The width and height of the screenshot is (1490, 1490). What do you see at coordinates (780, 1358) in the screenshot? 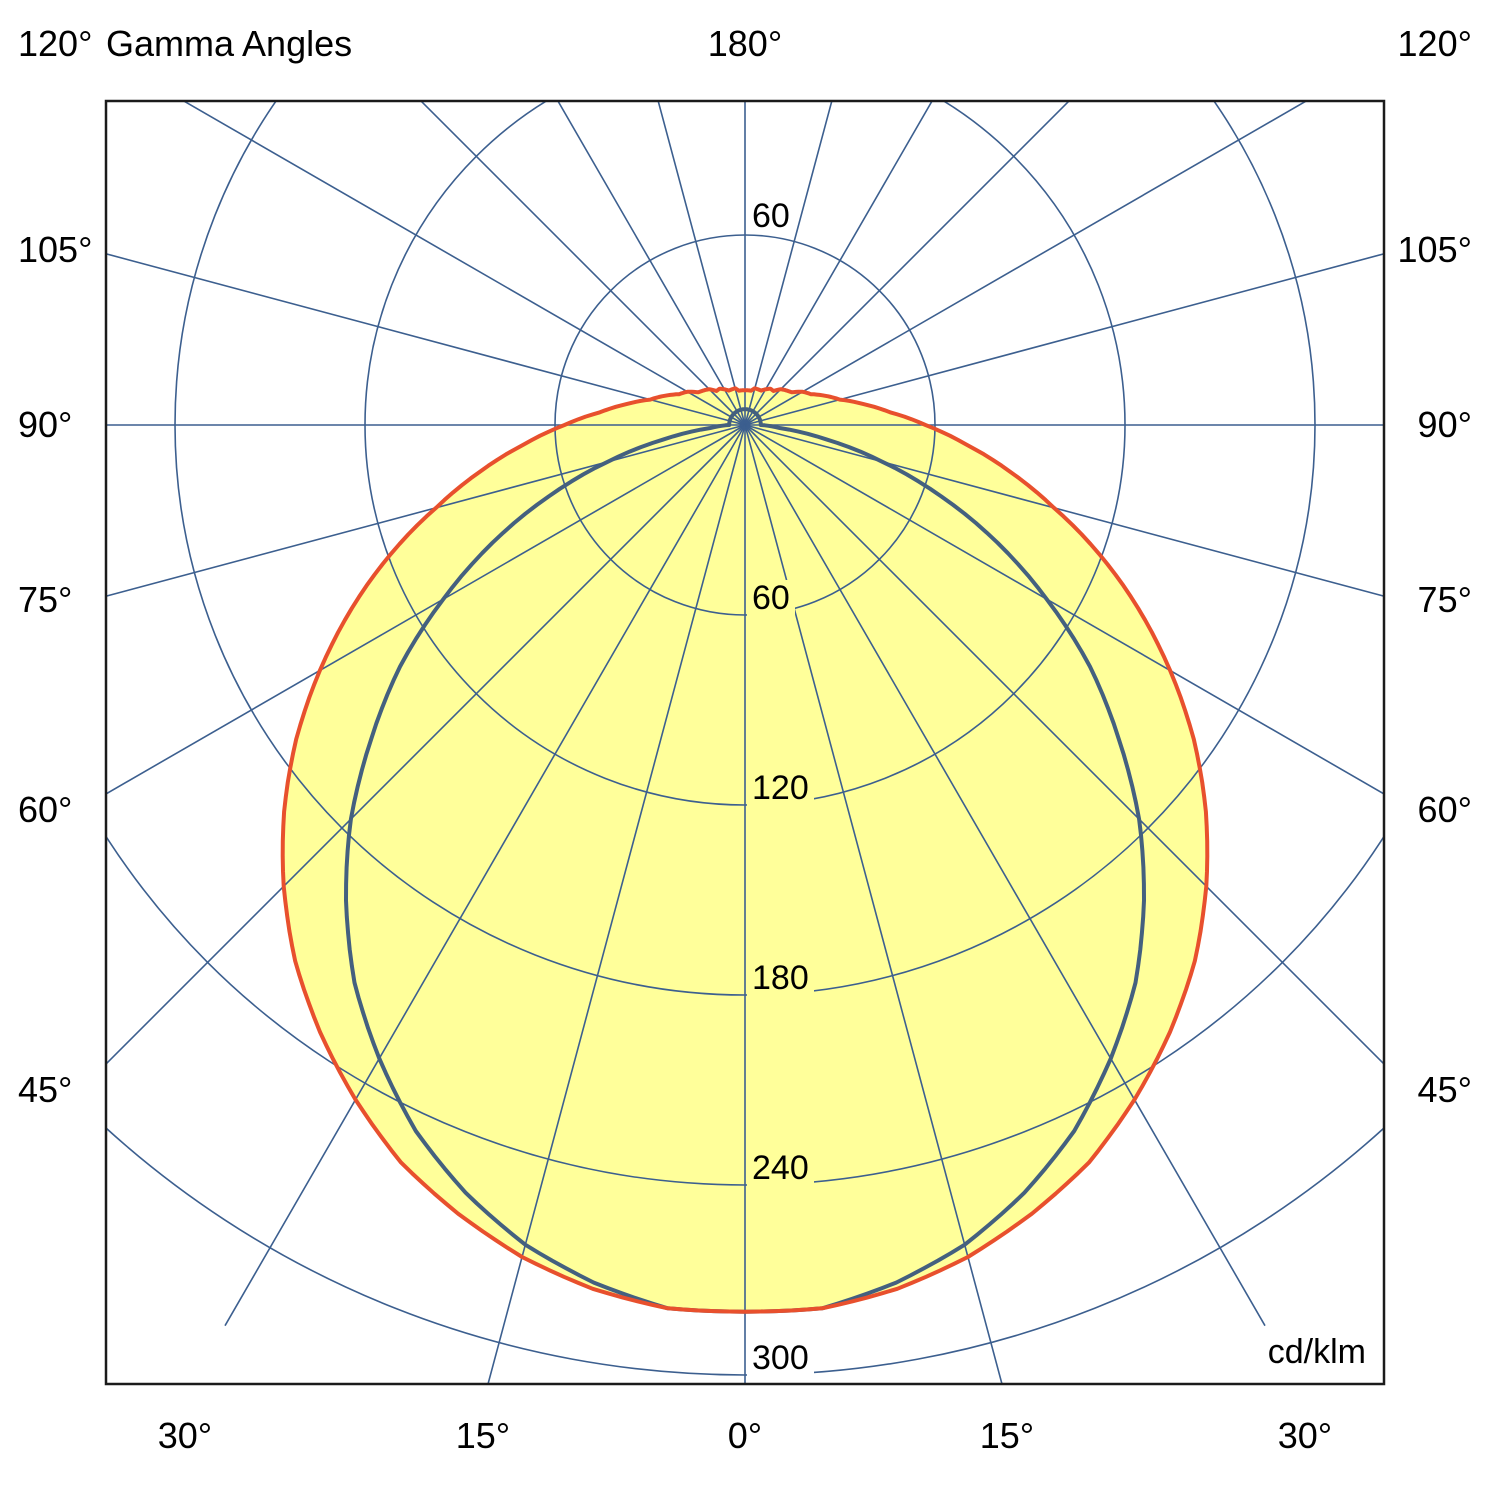
I see `ring-label-300: 300` at bounding box center [780, 1358].